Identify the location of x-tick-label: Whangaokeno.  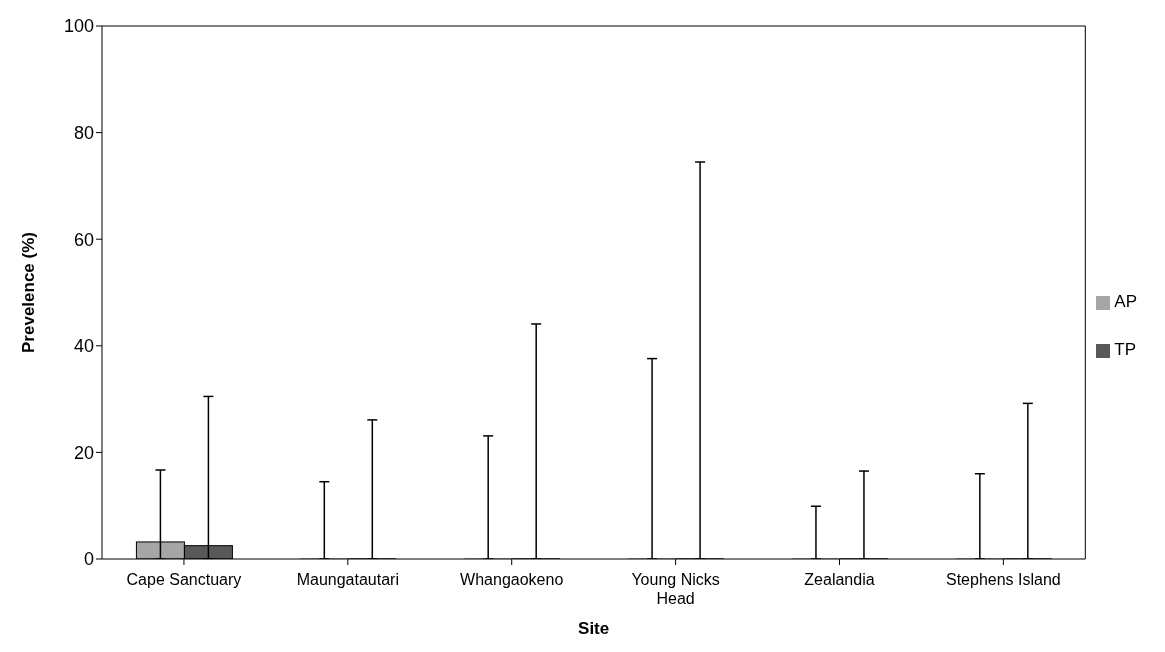
(512, 579).